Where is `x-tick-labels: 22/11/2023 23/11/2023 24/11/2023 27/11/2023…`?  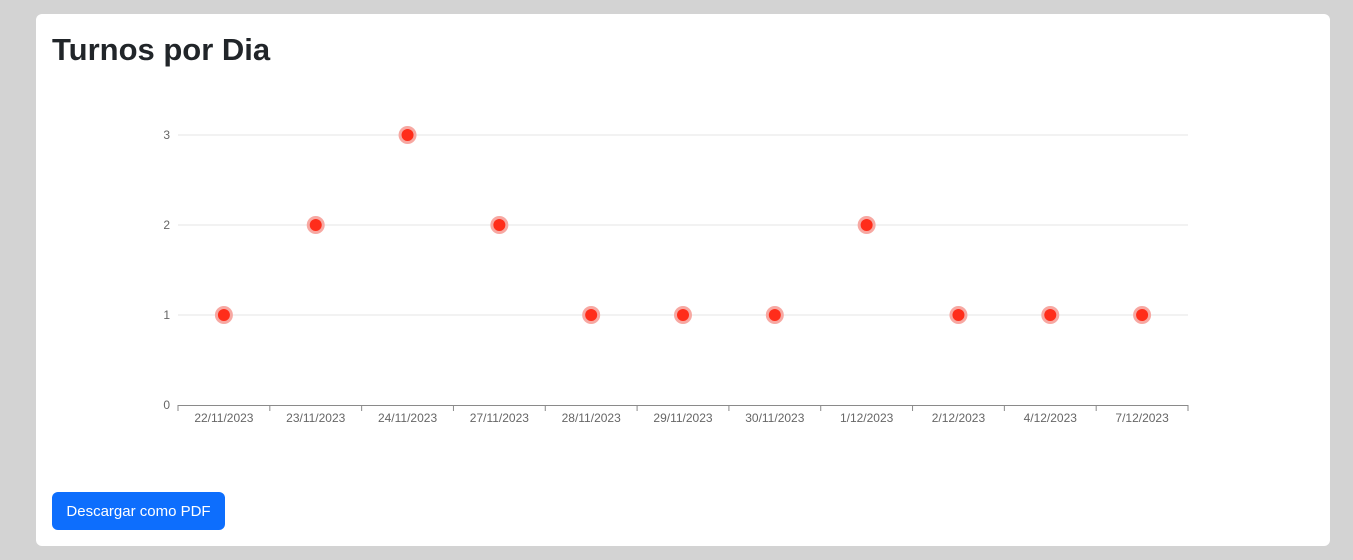
x-tick-labels: 22/11/2023 23/11/2023 24/11/2023 27/11/2023… is located at coordinates (681, 418).